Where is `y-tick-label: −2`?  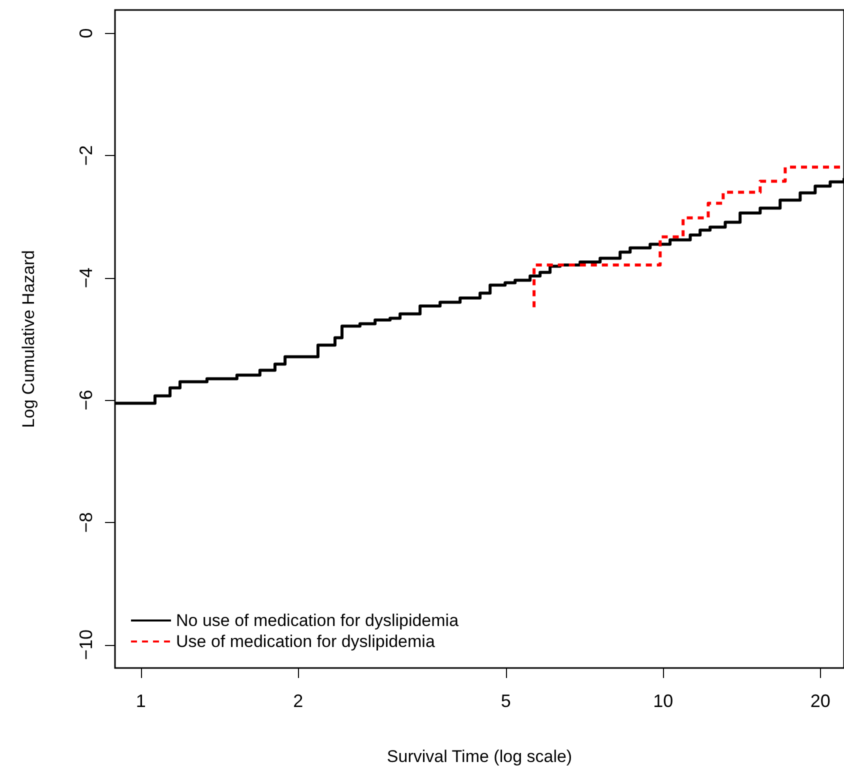 y-tick-label: −2 is located at coordinates (86, 155).